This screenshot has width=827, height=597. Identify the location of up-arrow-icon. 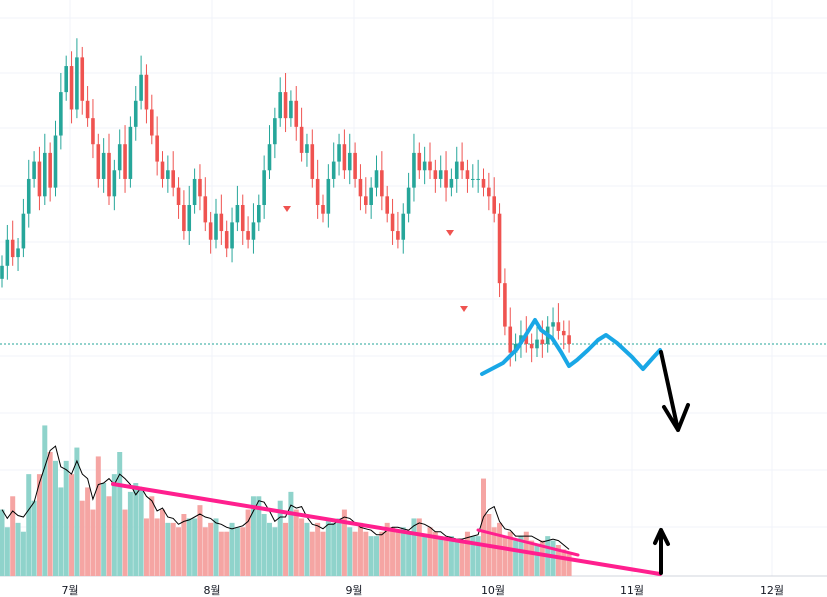
(661, 551).